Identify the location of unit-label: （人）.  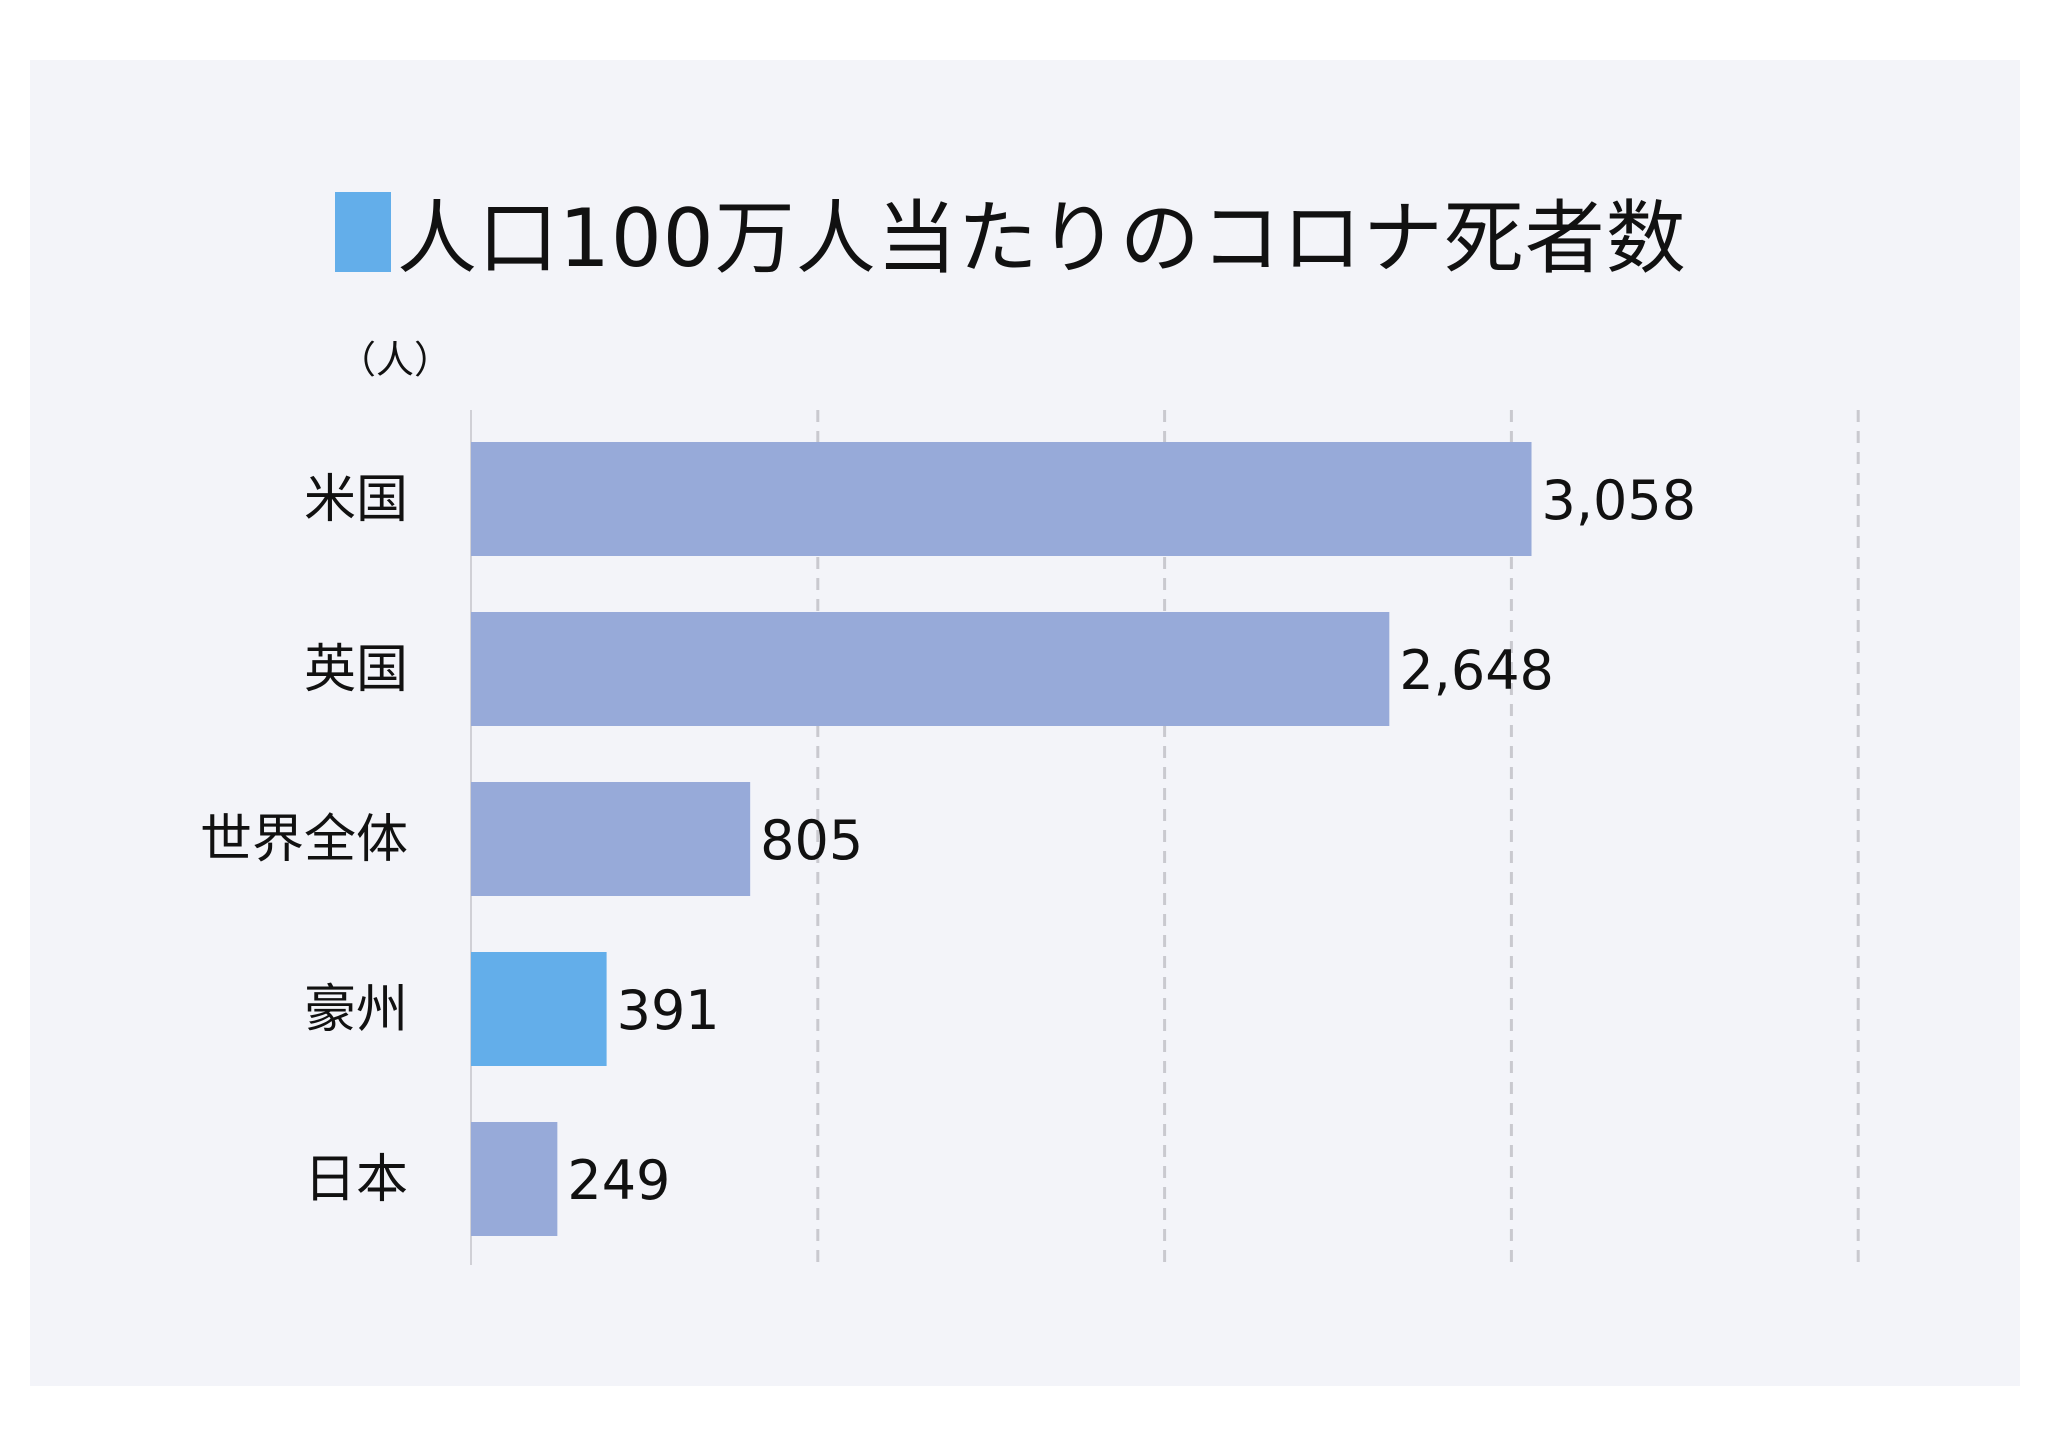
(395, 360).